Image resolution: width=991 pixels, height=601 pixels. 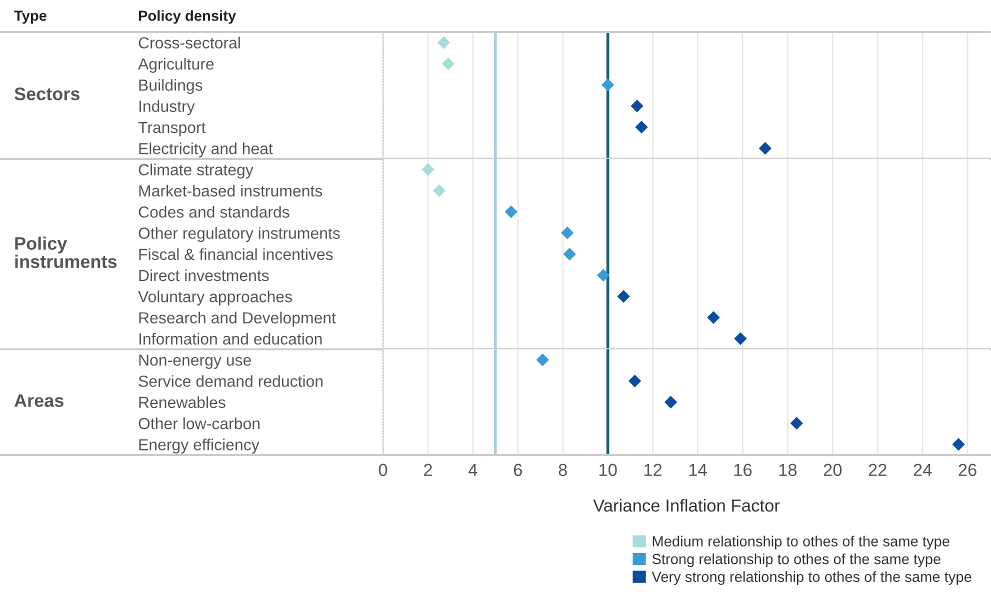 I want to click on legend-label: Strong relationship to othes of the same type, so click(x=796, y=561).